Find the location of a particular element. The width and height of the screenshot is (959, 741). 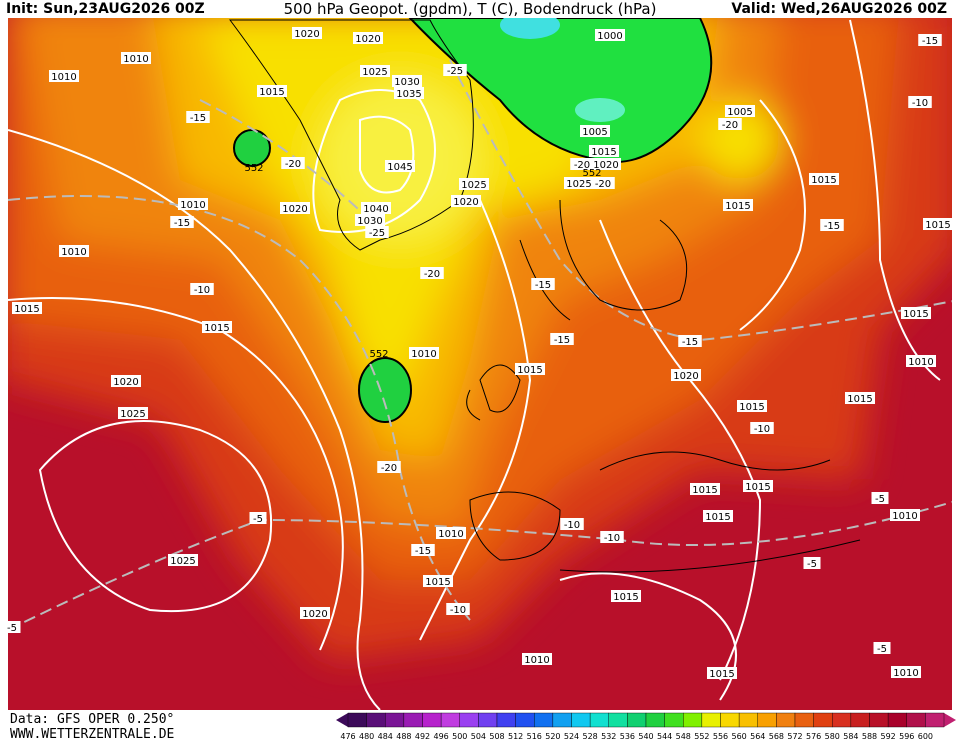

colorbar-label: 500 is located at coordinates (459, 736).